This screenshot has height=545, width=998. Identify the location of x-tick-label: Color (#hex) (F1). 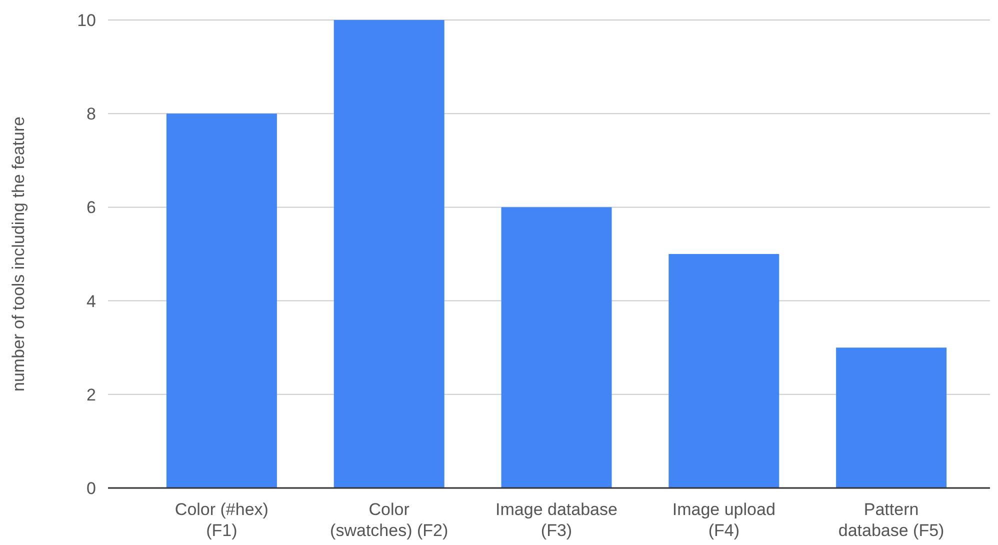
(221, 520).